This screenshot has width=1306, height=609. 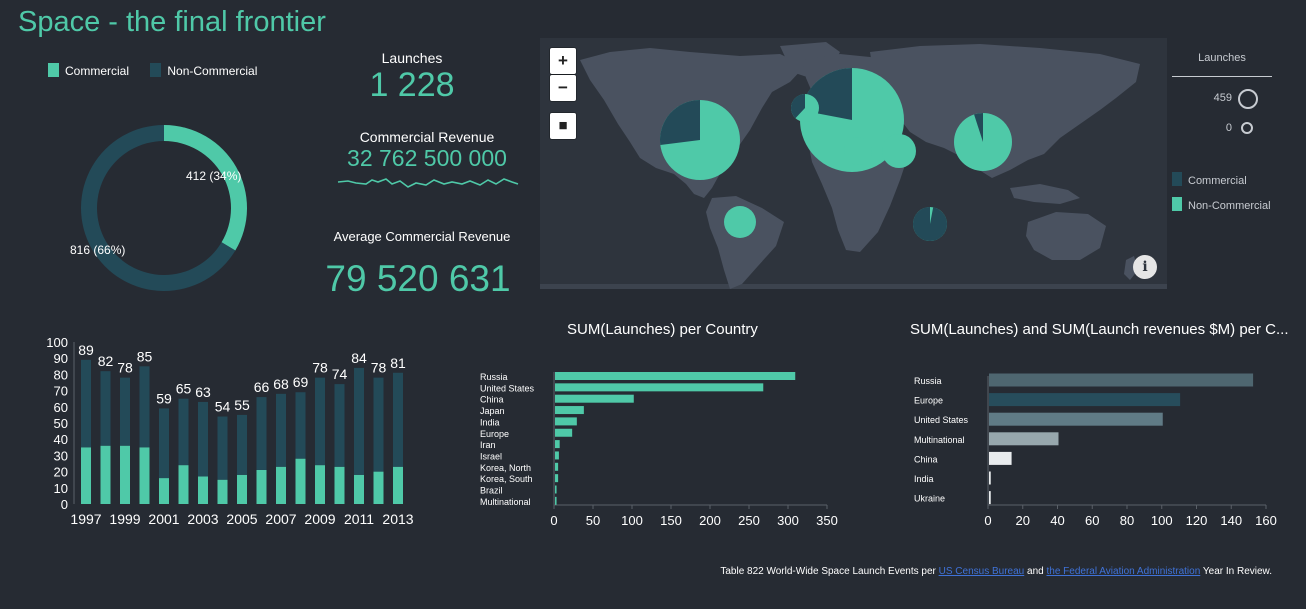 What do you see at coordinates (203, 70) in the screenshot?
I see `legend-item-non-commercial: Non-Commercial` at bounding box center [203, 70].